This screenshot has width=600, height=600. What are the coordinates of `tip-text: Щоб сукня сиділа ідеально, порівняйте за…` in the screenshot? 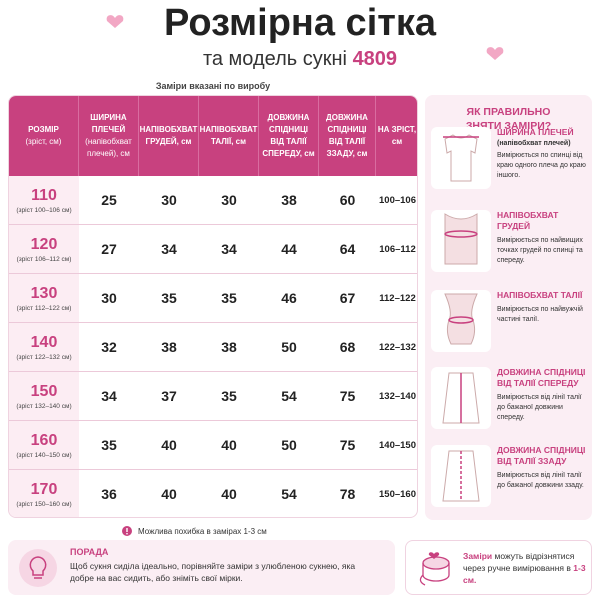 It's located at (213, 572).